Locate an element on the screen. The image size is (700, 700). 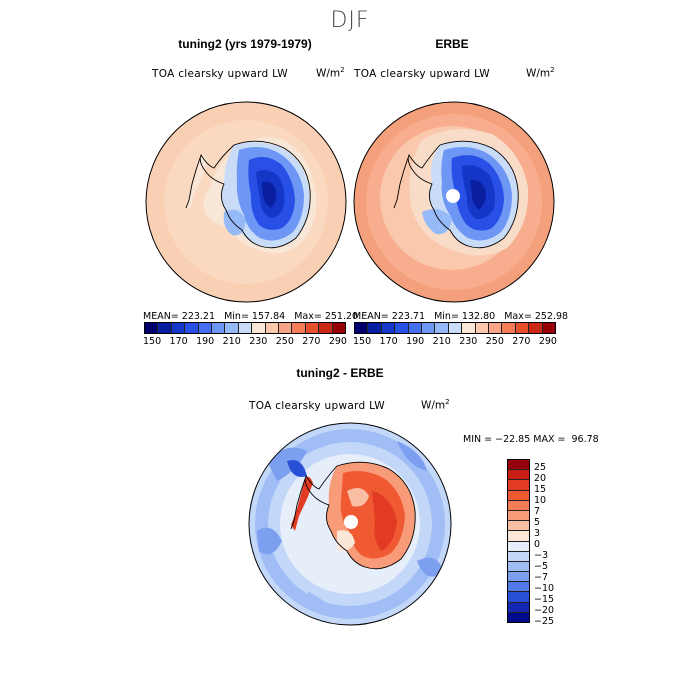
diff-field-label: TOA clearsky upward LW is located at coordinates (317, 406).